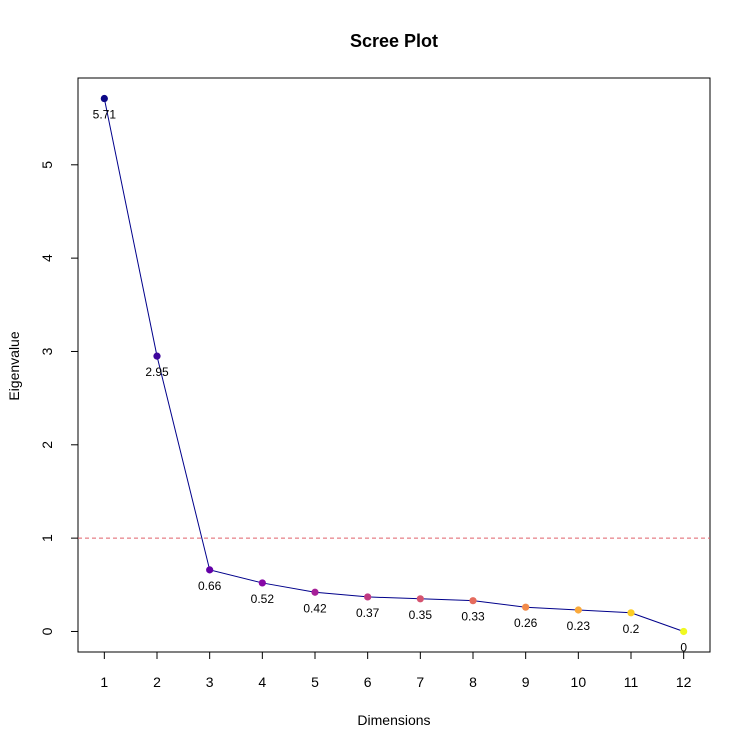  I want to click on x-tick-label: 1, so click(104, 682).